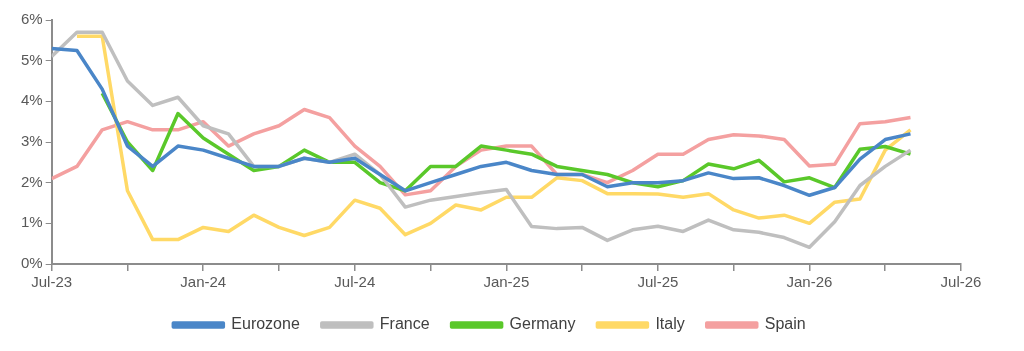  I want to click on x-tick-label: Jan-25, so click(506, 282).